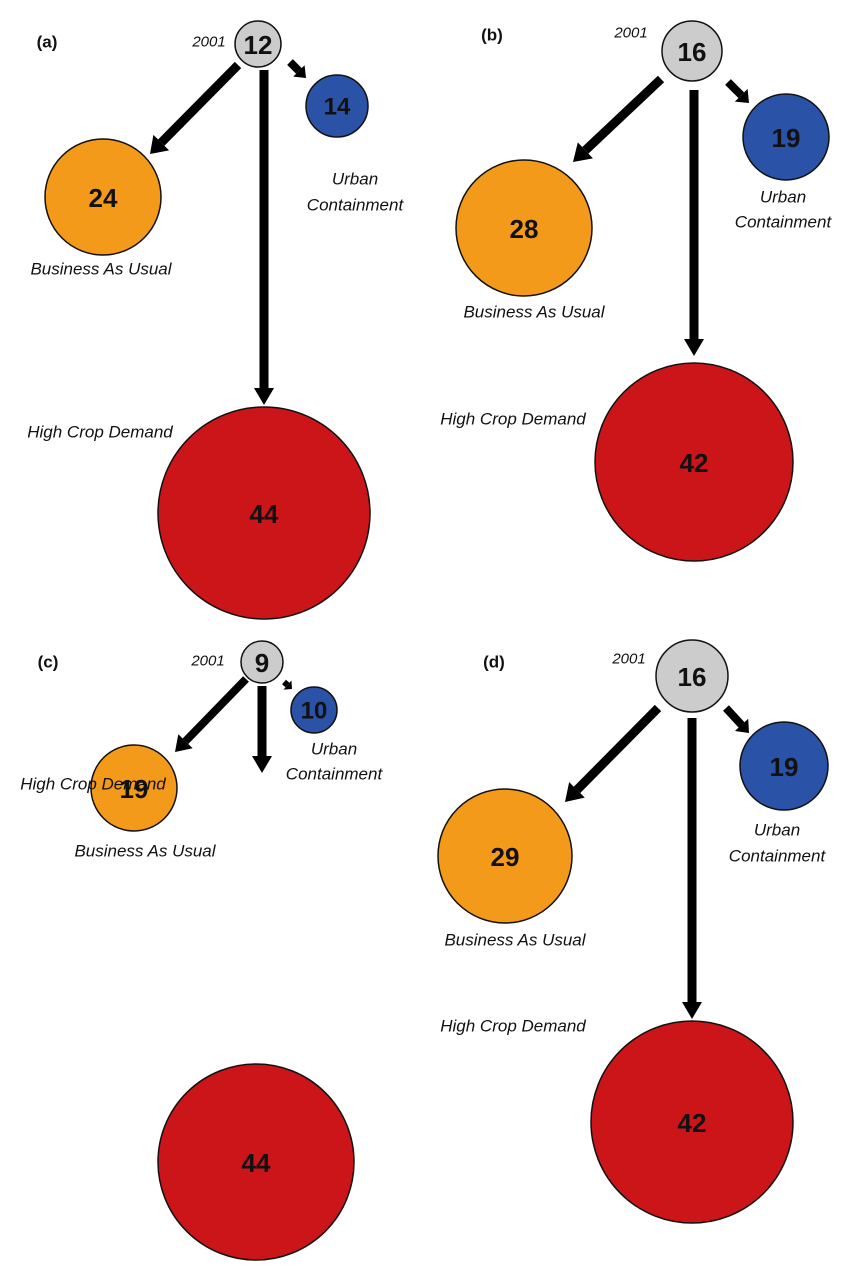 Image resolution: width=848 pixels, height=1276 pixels. Describe the element at coordinates (492, 35) in the screenshot. I see `panel-label: (b)` at that location.